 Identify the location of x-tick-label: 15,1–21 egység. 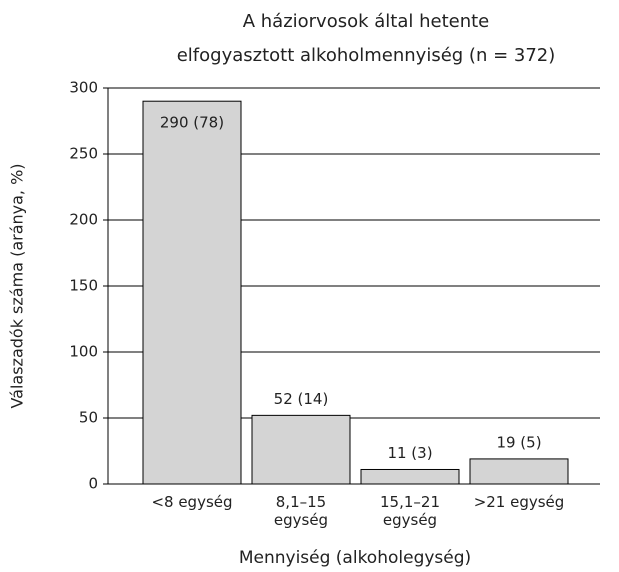
(410, 511).